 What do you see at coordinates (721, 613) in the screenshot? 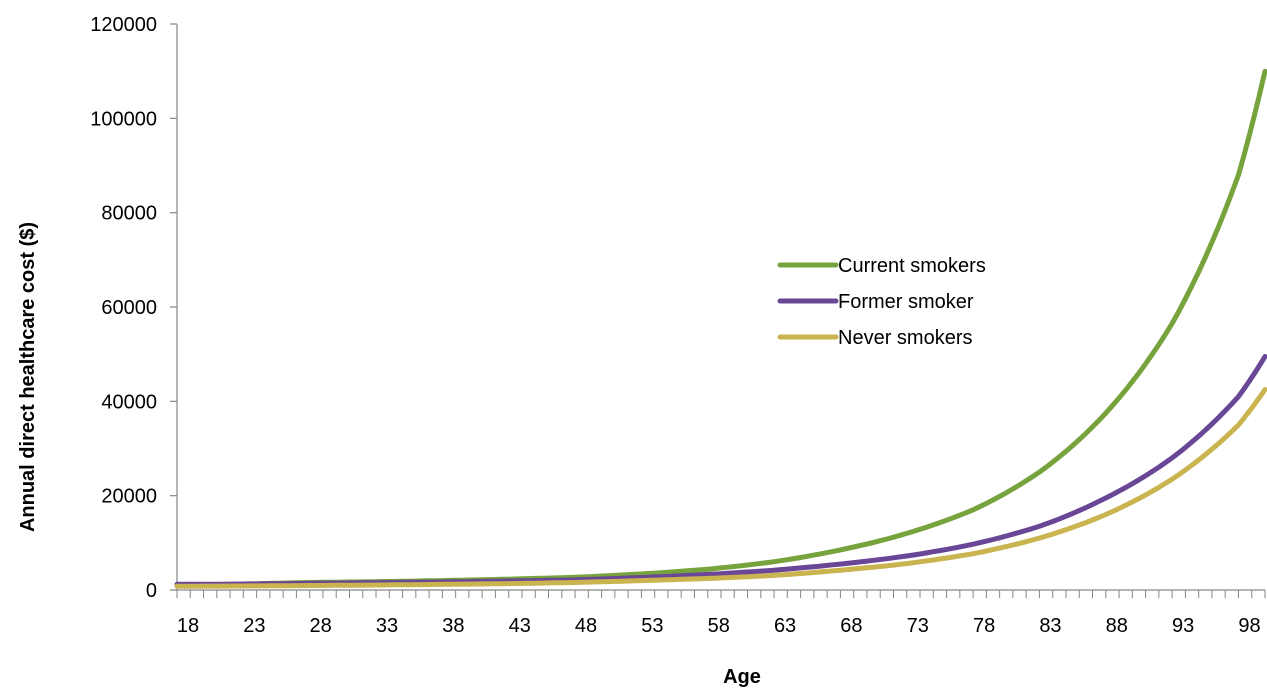
I see `x-axis-ticks: 18 23 28 33 38 43 48 53 58 63 68 73 78 83 88 93 98` at bounding box center [721, 613].